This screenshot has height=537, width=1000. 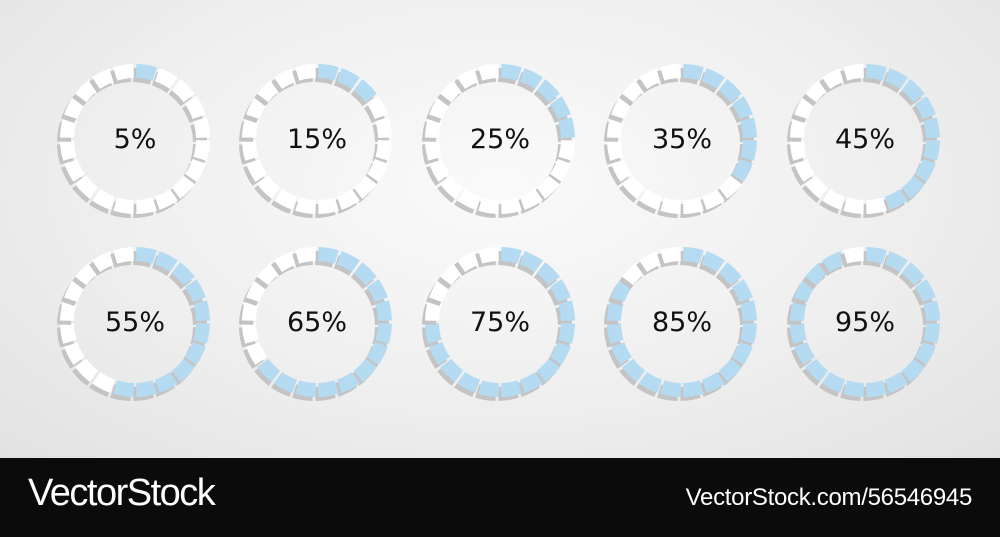 I want to click on progress-ring-3: 25%, so click(x=498, y=141).